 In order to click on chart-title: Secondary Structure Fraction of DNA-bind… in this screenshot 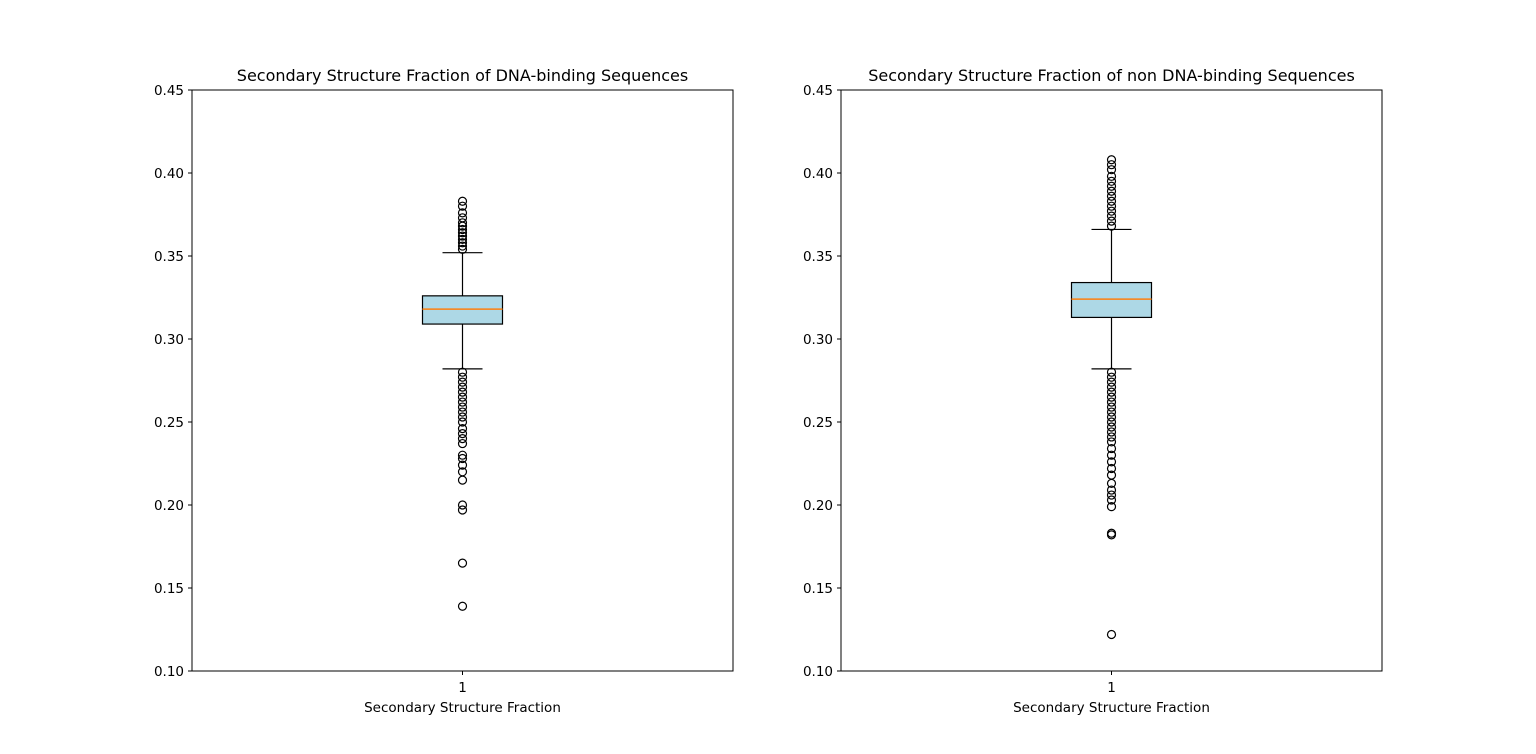, I will do `click(462, 75)`.